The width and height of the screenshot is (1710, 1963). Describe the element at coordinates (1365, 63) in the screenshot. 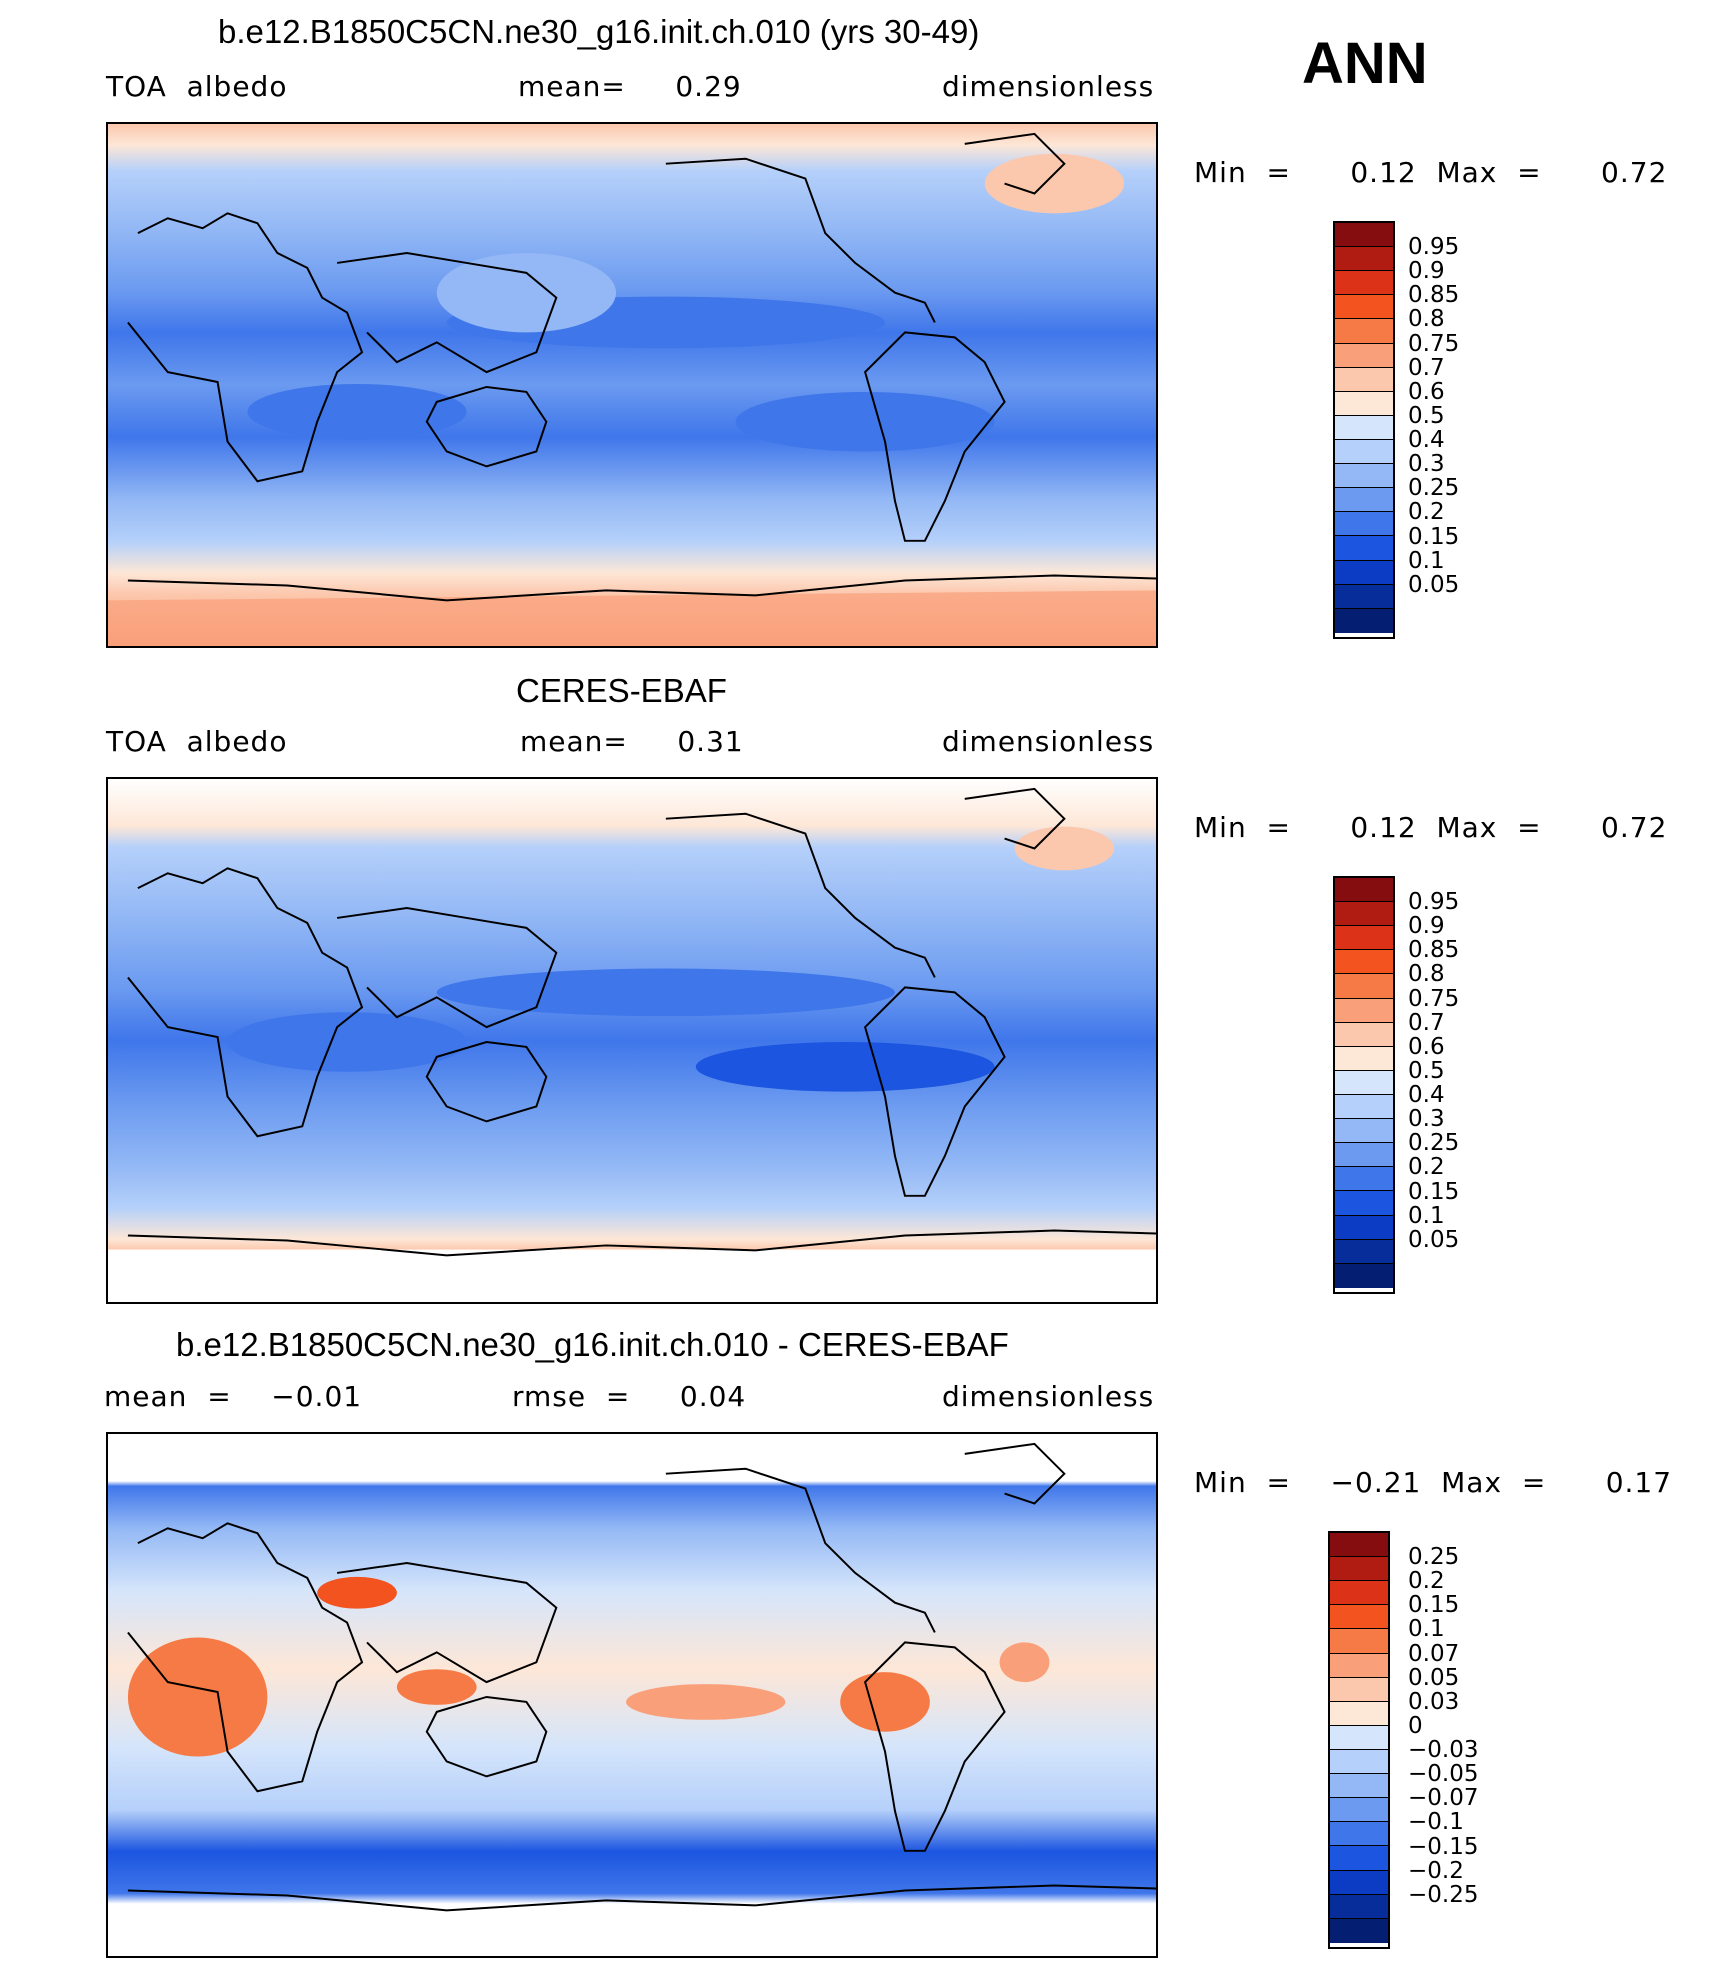

I see `season-label: ANN` at that location.